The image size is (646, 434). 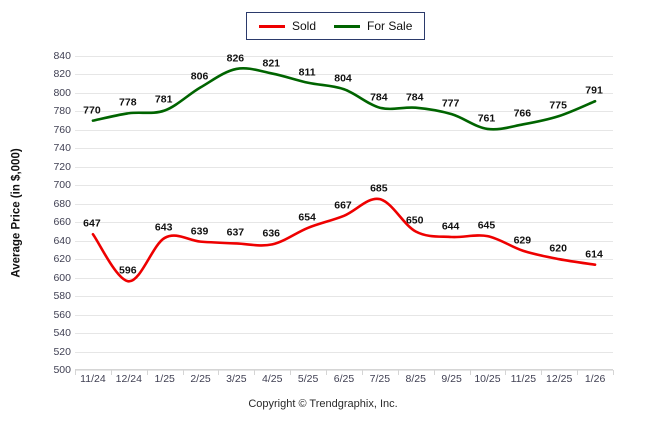 What do you see at coordinates (271, 63) in the screenshot?
I see `data-label: 821` at bounding box center [271, 63].